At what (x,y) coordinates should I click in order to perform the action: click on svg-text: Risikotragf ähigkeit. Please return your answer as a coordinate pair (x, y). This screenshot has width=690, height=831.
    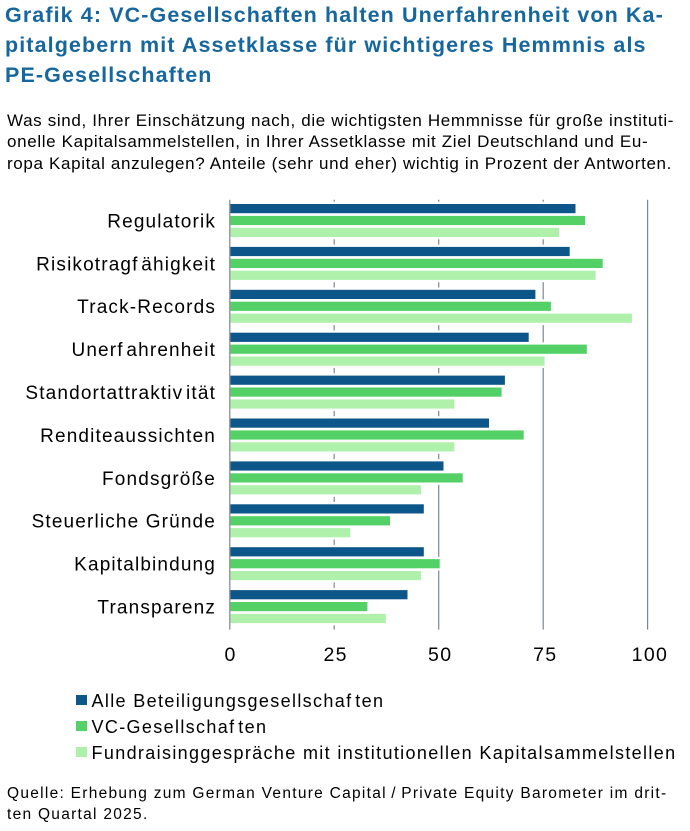
    Looking at the image, I should click on (126, 264).